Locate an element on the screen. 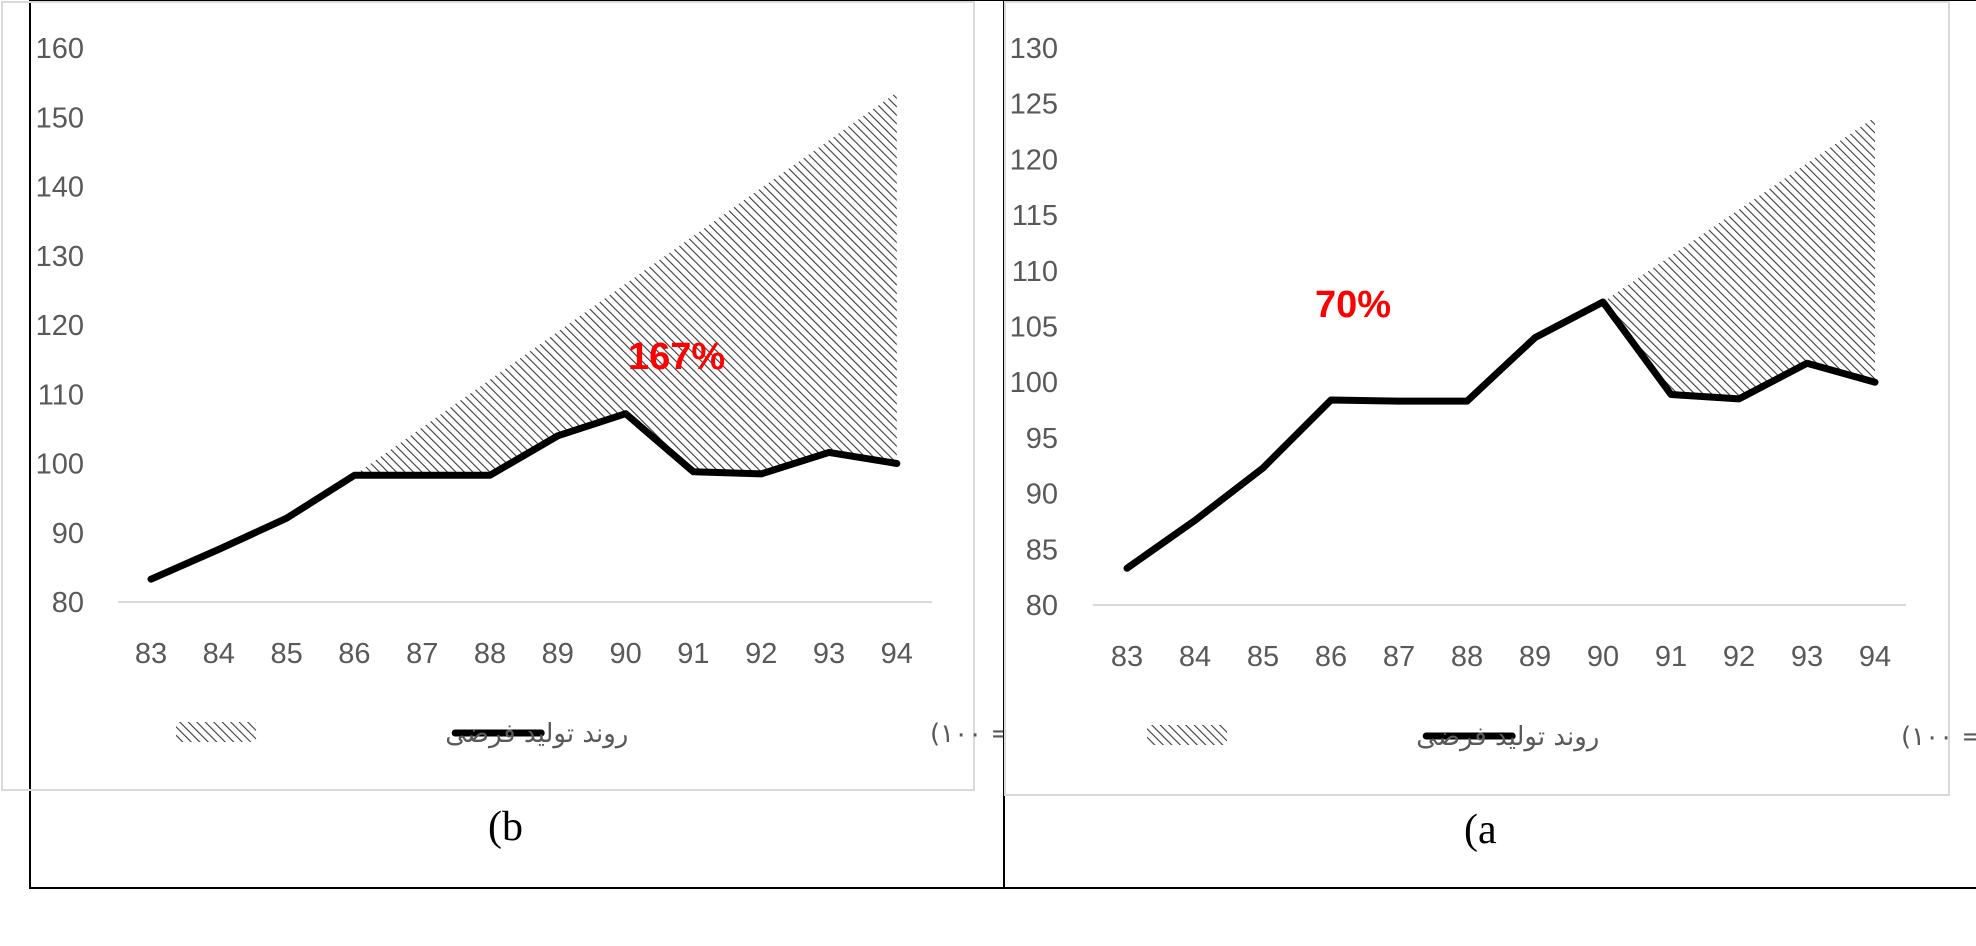 The width and height of the screenshot is (1976, 946). growth-annotation: 70% is located at coordinates (1353, 305).